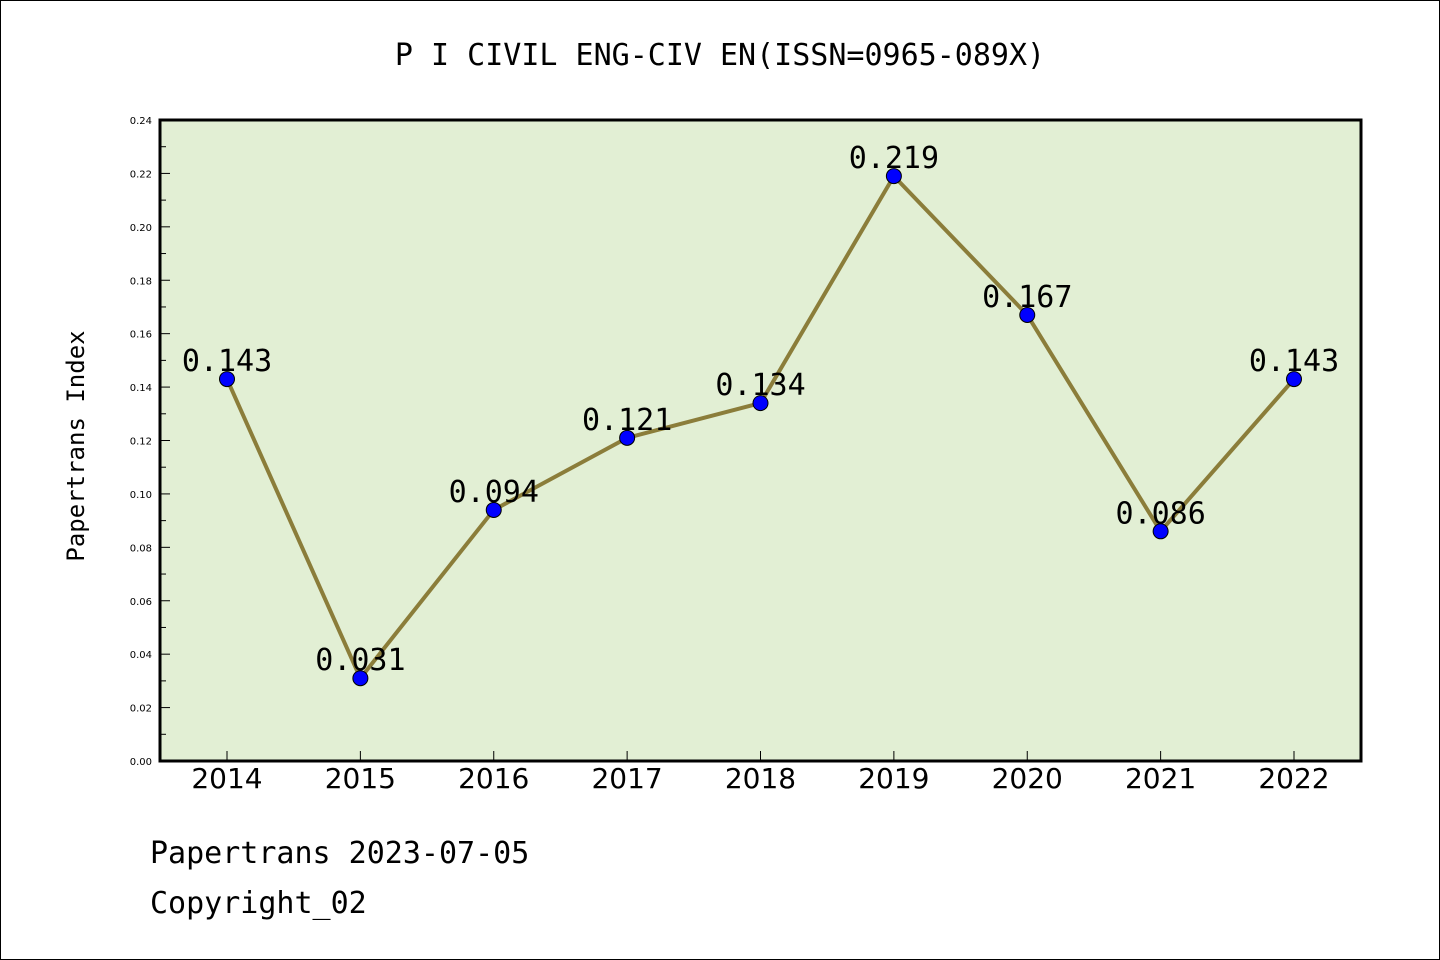 The image size is (1440, 960). Describe the element at coordinates (141, 548) in the screenshot. I see `y-tick-label: 0.08` at that location.